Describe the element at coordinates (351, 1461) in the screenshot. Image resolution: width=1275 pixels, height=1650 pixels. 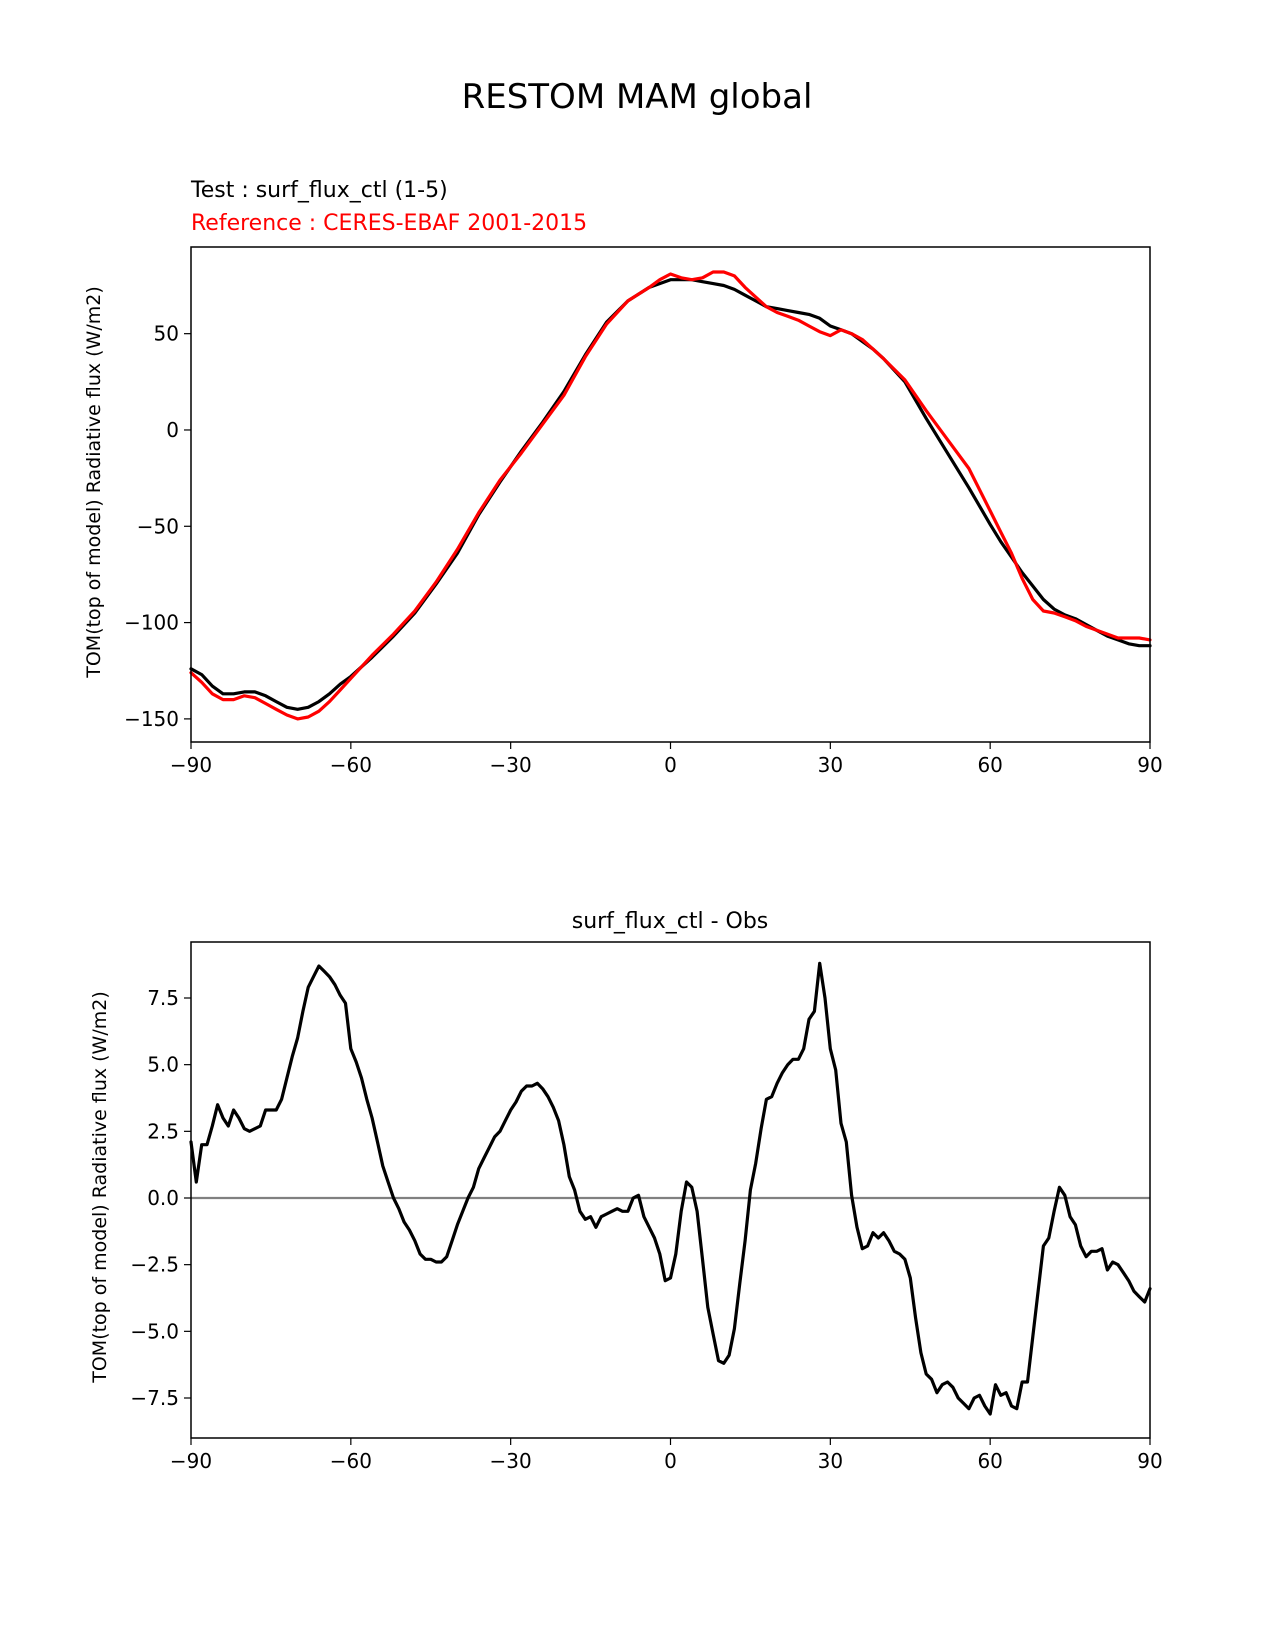
I see `bottom-xtick-label: −60` at that location.